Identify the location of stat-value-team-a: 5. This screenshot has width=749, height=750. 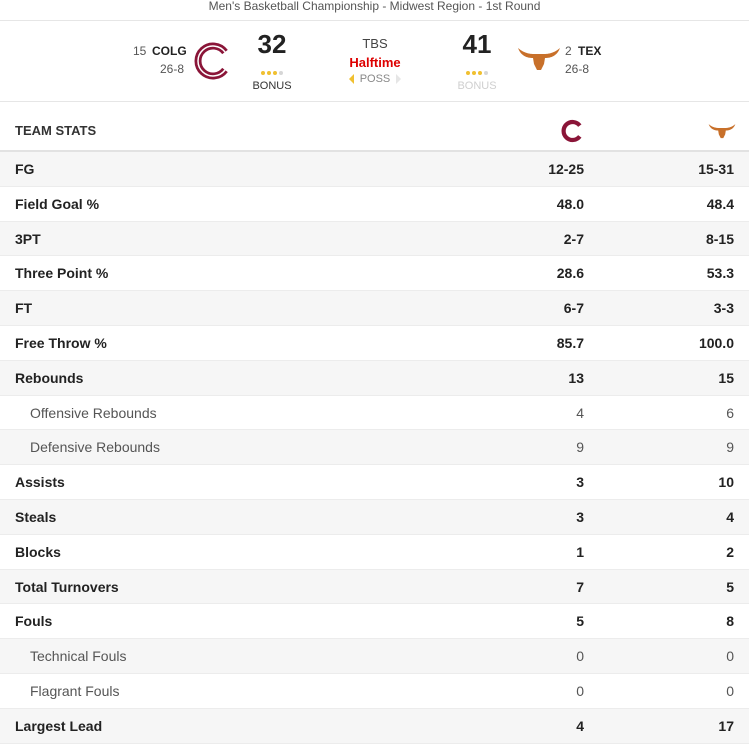
(580, 621).